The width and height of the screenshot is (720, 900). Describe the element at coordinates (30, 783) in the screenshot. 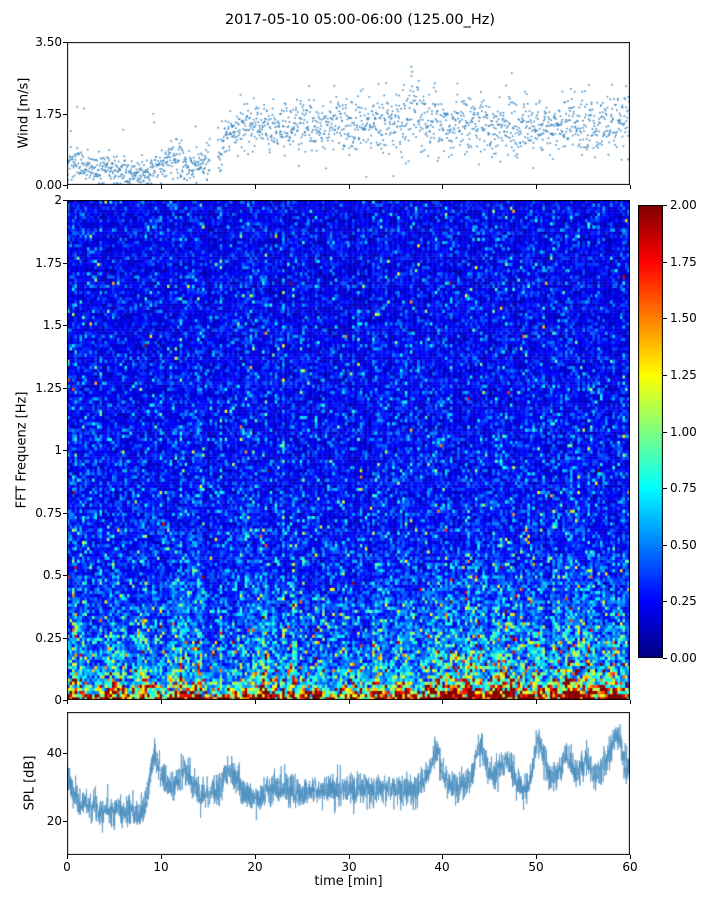

I see `spl-y-axis-label: SPL [dB]` at that location.